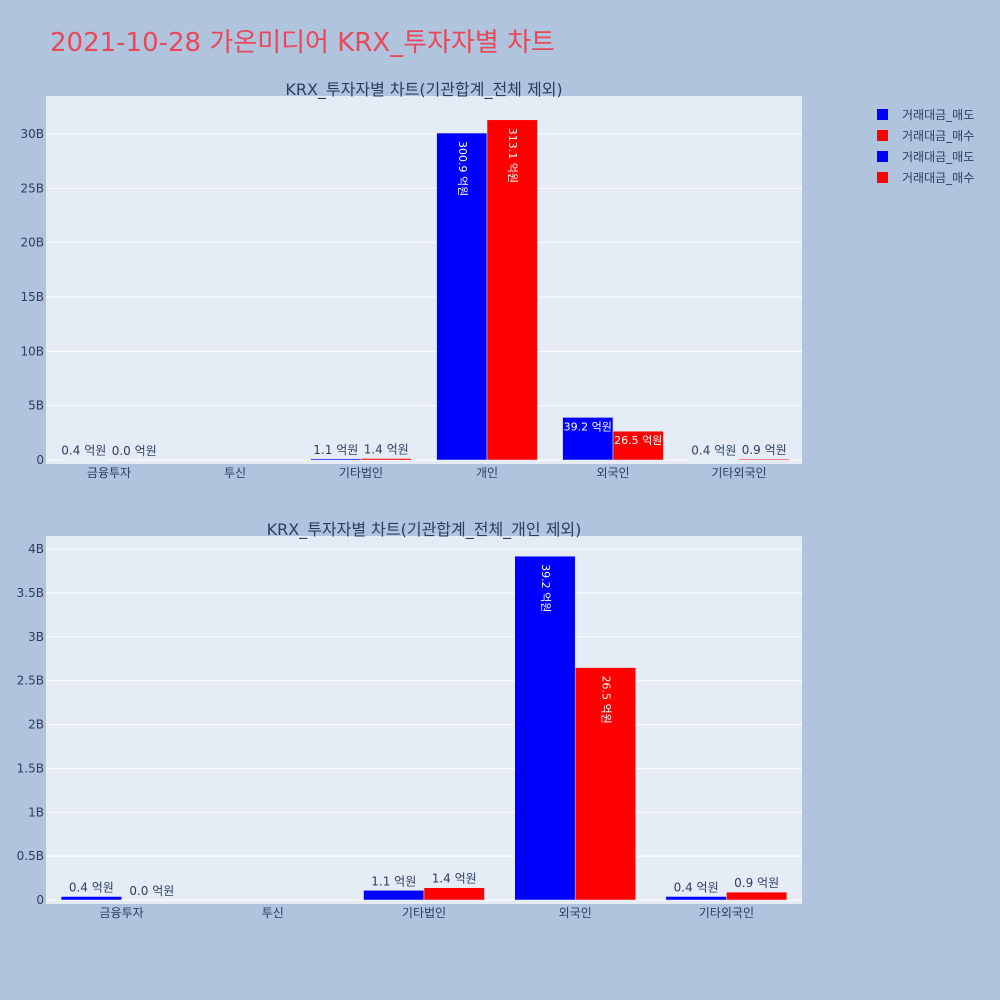 This screenshot has height=1000, width=1000. What do you see at coordinates (302, 43) in the screenshot?
I see `page-title: 2021-10-28 가온미디어 KRX_투자자별 차트` at bounding box center [302, 43].